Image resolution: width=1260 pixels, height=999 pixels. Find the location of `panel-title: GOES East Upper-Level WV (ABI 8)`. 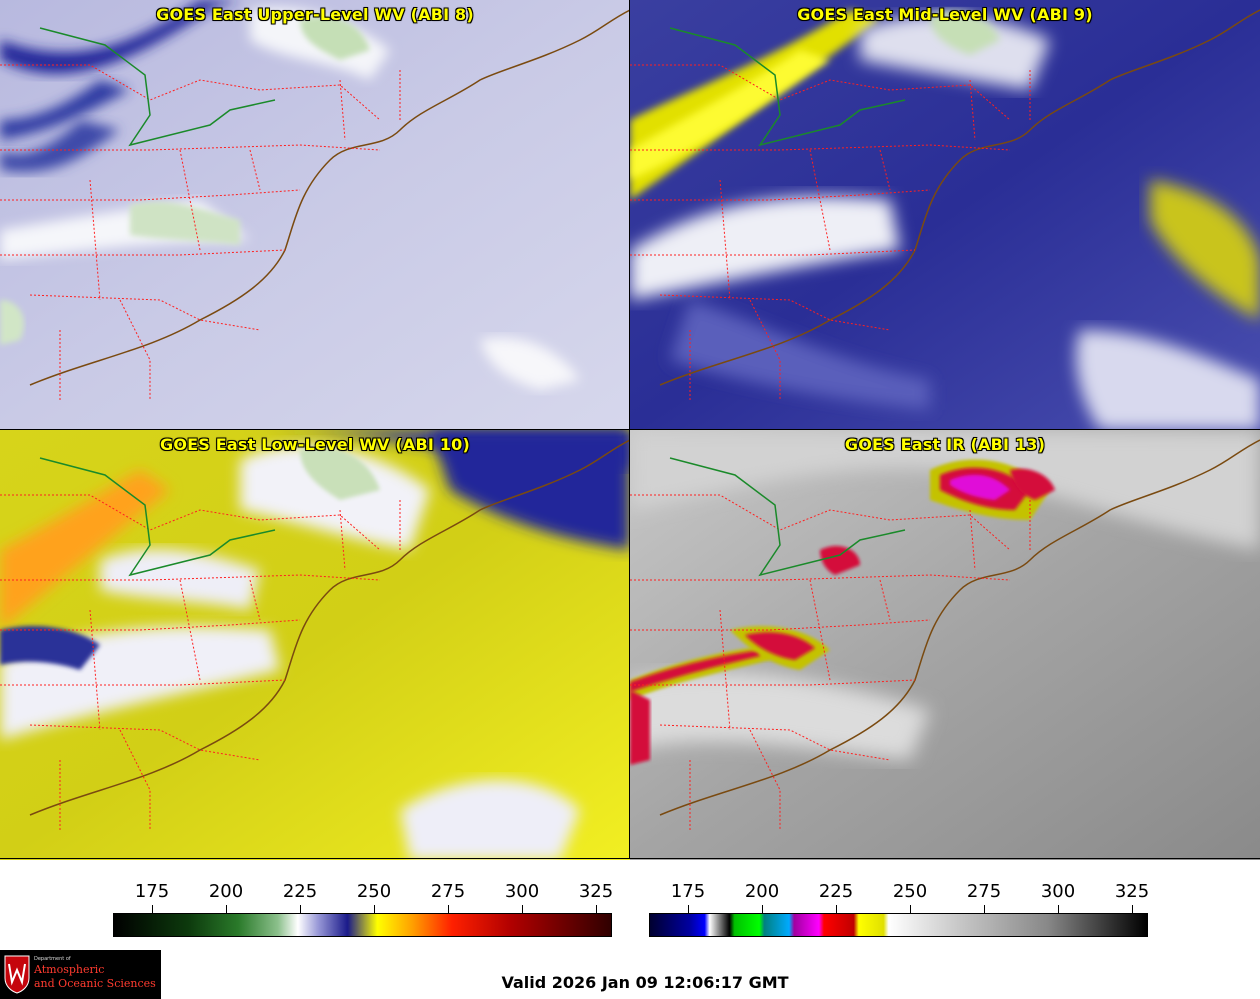

panel-title: GOES East Upper-Level WV (ABI 8) is located at coordinates (315, 14).